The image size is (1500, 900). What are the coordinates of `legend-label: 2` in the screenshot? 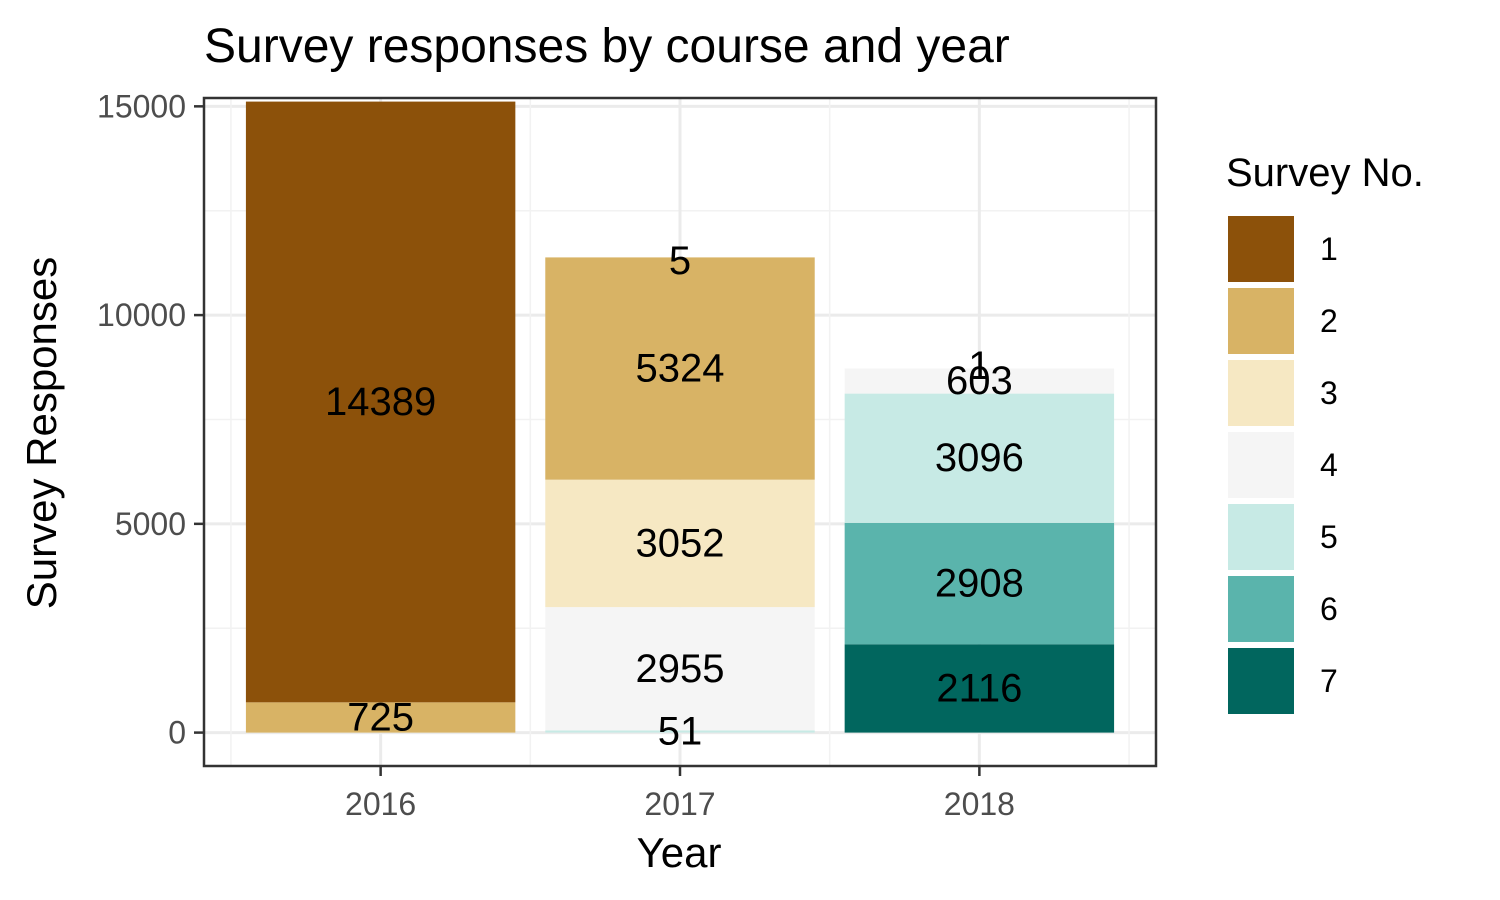 It's located at (1329, 321).